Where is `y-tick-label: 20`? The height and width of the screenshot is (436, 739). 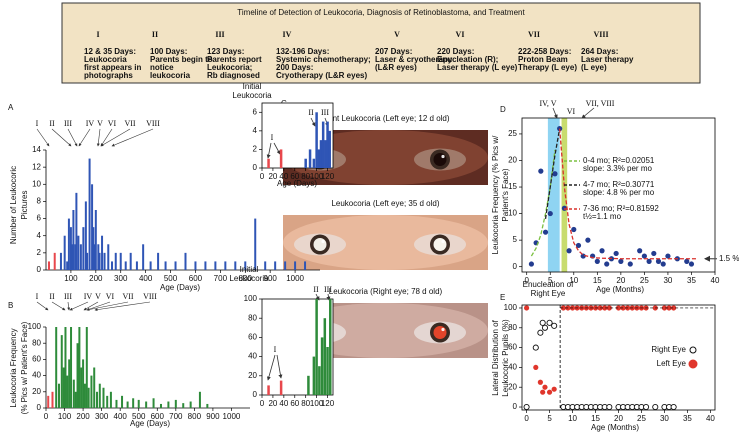 y-tick-label: 20 is located at coordinates (36, 391).